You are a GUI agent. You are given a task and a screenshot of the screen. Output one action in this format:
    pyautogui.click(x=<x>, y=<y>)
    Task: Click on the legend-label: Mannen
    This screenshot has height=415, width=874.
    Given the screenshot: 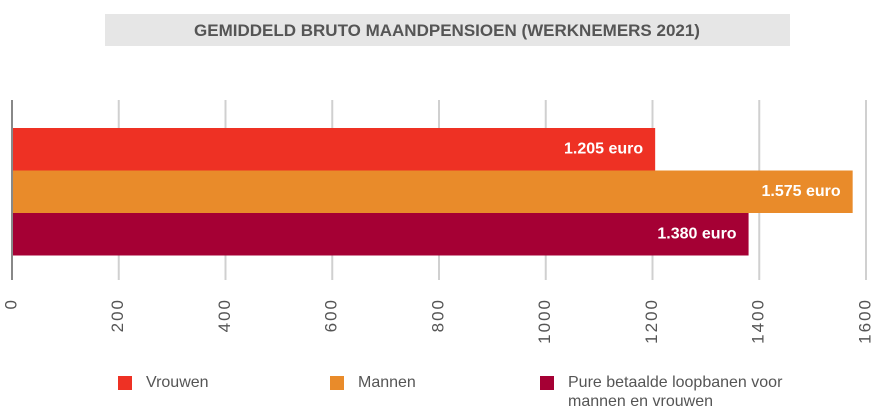 What is the action you would take?
    pyautogui.click(x=387, y=382)
    